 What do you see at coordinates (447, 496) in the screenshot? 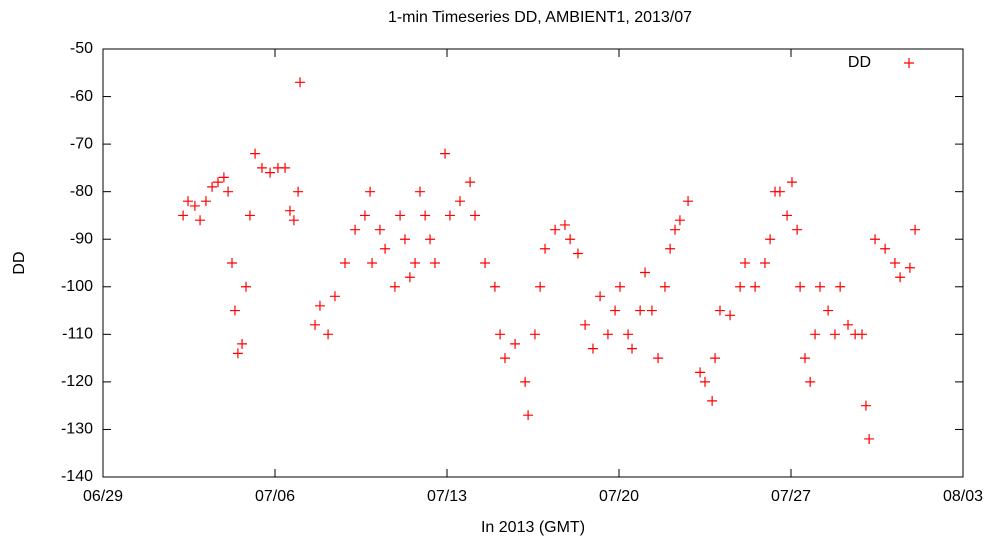
I see `x-tick-label: 07/13` at bounding box center [447, 496].